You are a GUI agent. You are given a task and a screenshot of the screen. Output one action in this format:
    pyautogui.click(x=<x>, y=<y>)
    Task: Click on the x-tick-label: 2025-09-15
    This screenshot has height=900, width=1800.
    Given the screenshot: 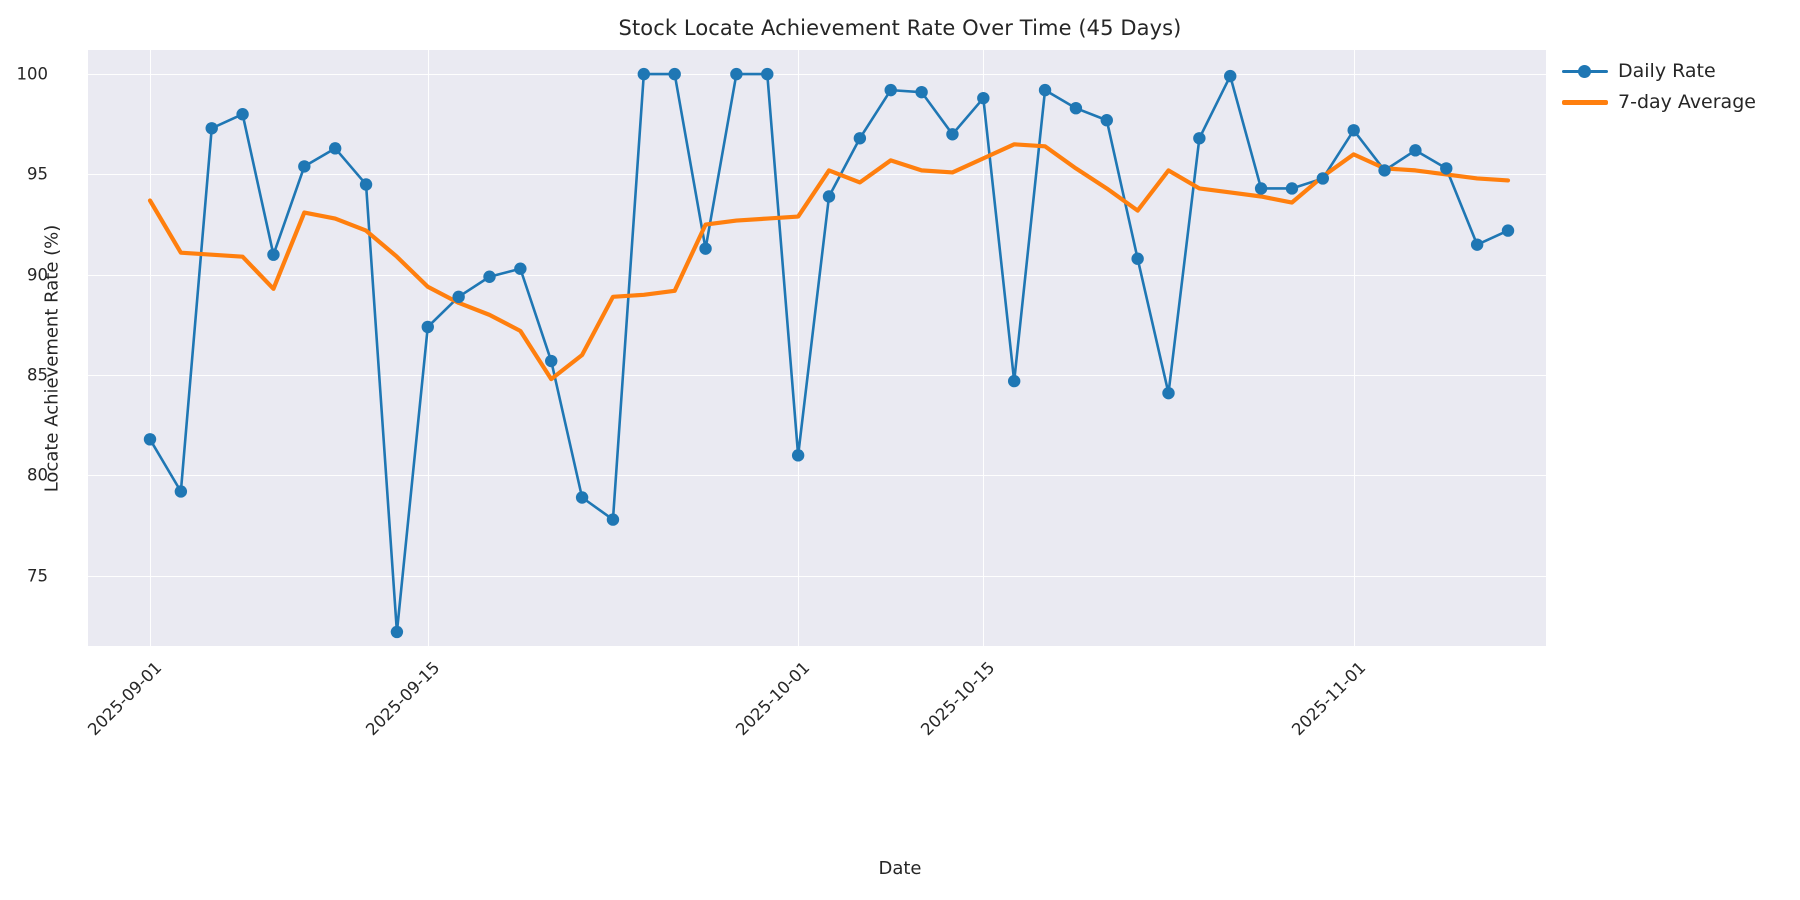 What is the action you would take?
    pyautogui.click(x=402, y=699)
    